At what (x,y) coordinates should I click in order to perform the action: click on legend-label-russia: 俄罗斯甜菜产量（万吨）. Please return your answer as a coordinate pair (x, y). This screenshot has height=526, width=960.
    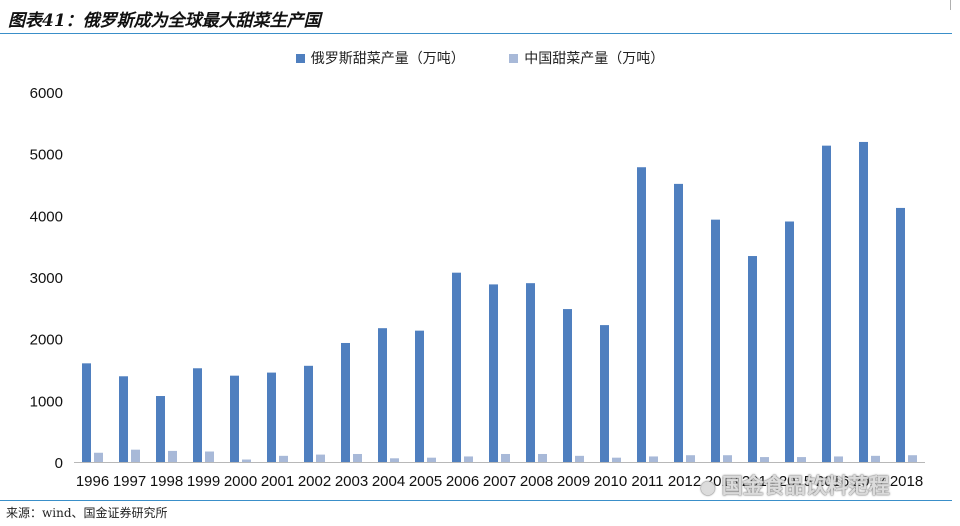
    Looking at the image, I should click on (387, 59).